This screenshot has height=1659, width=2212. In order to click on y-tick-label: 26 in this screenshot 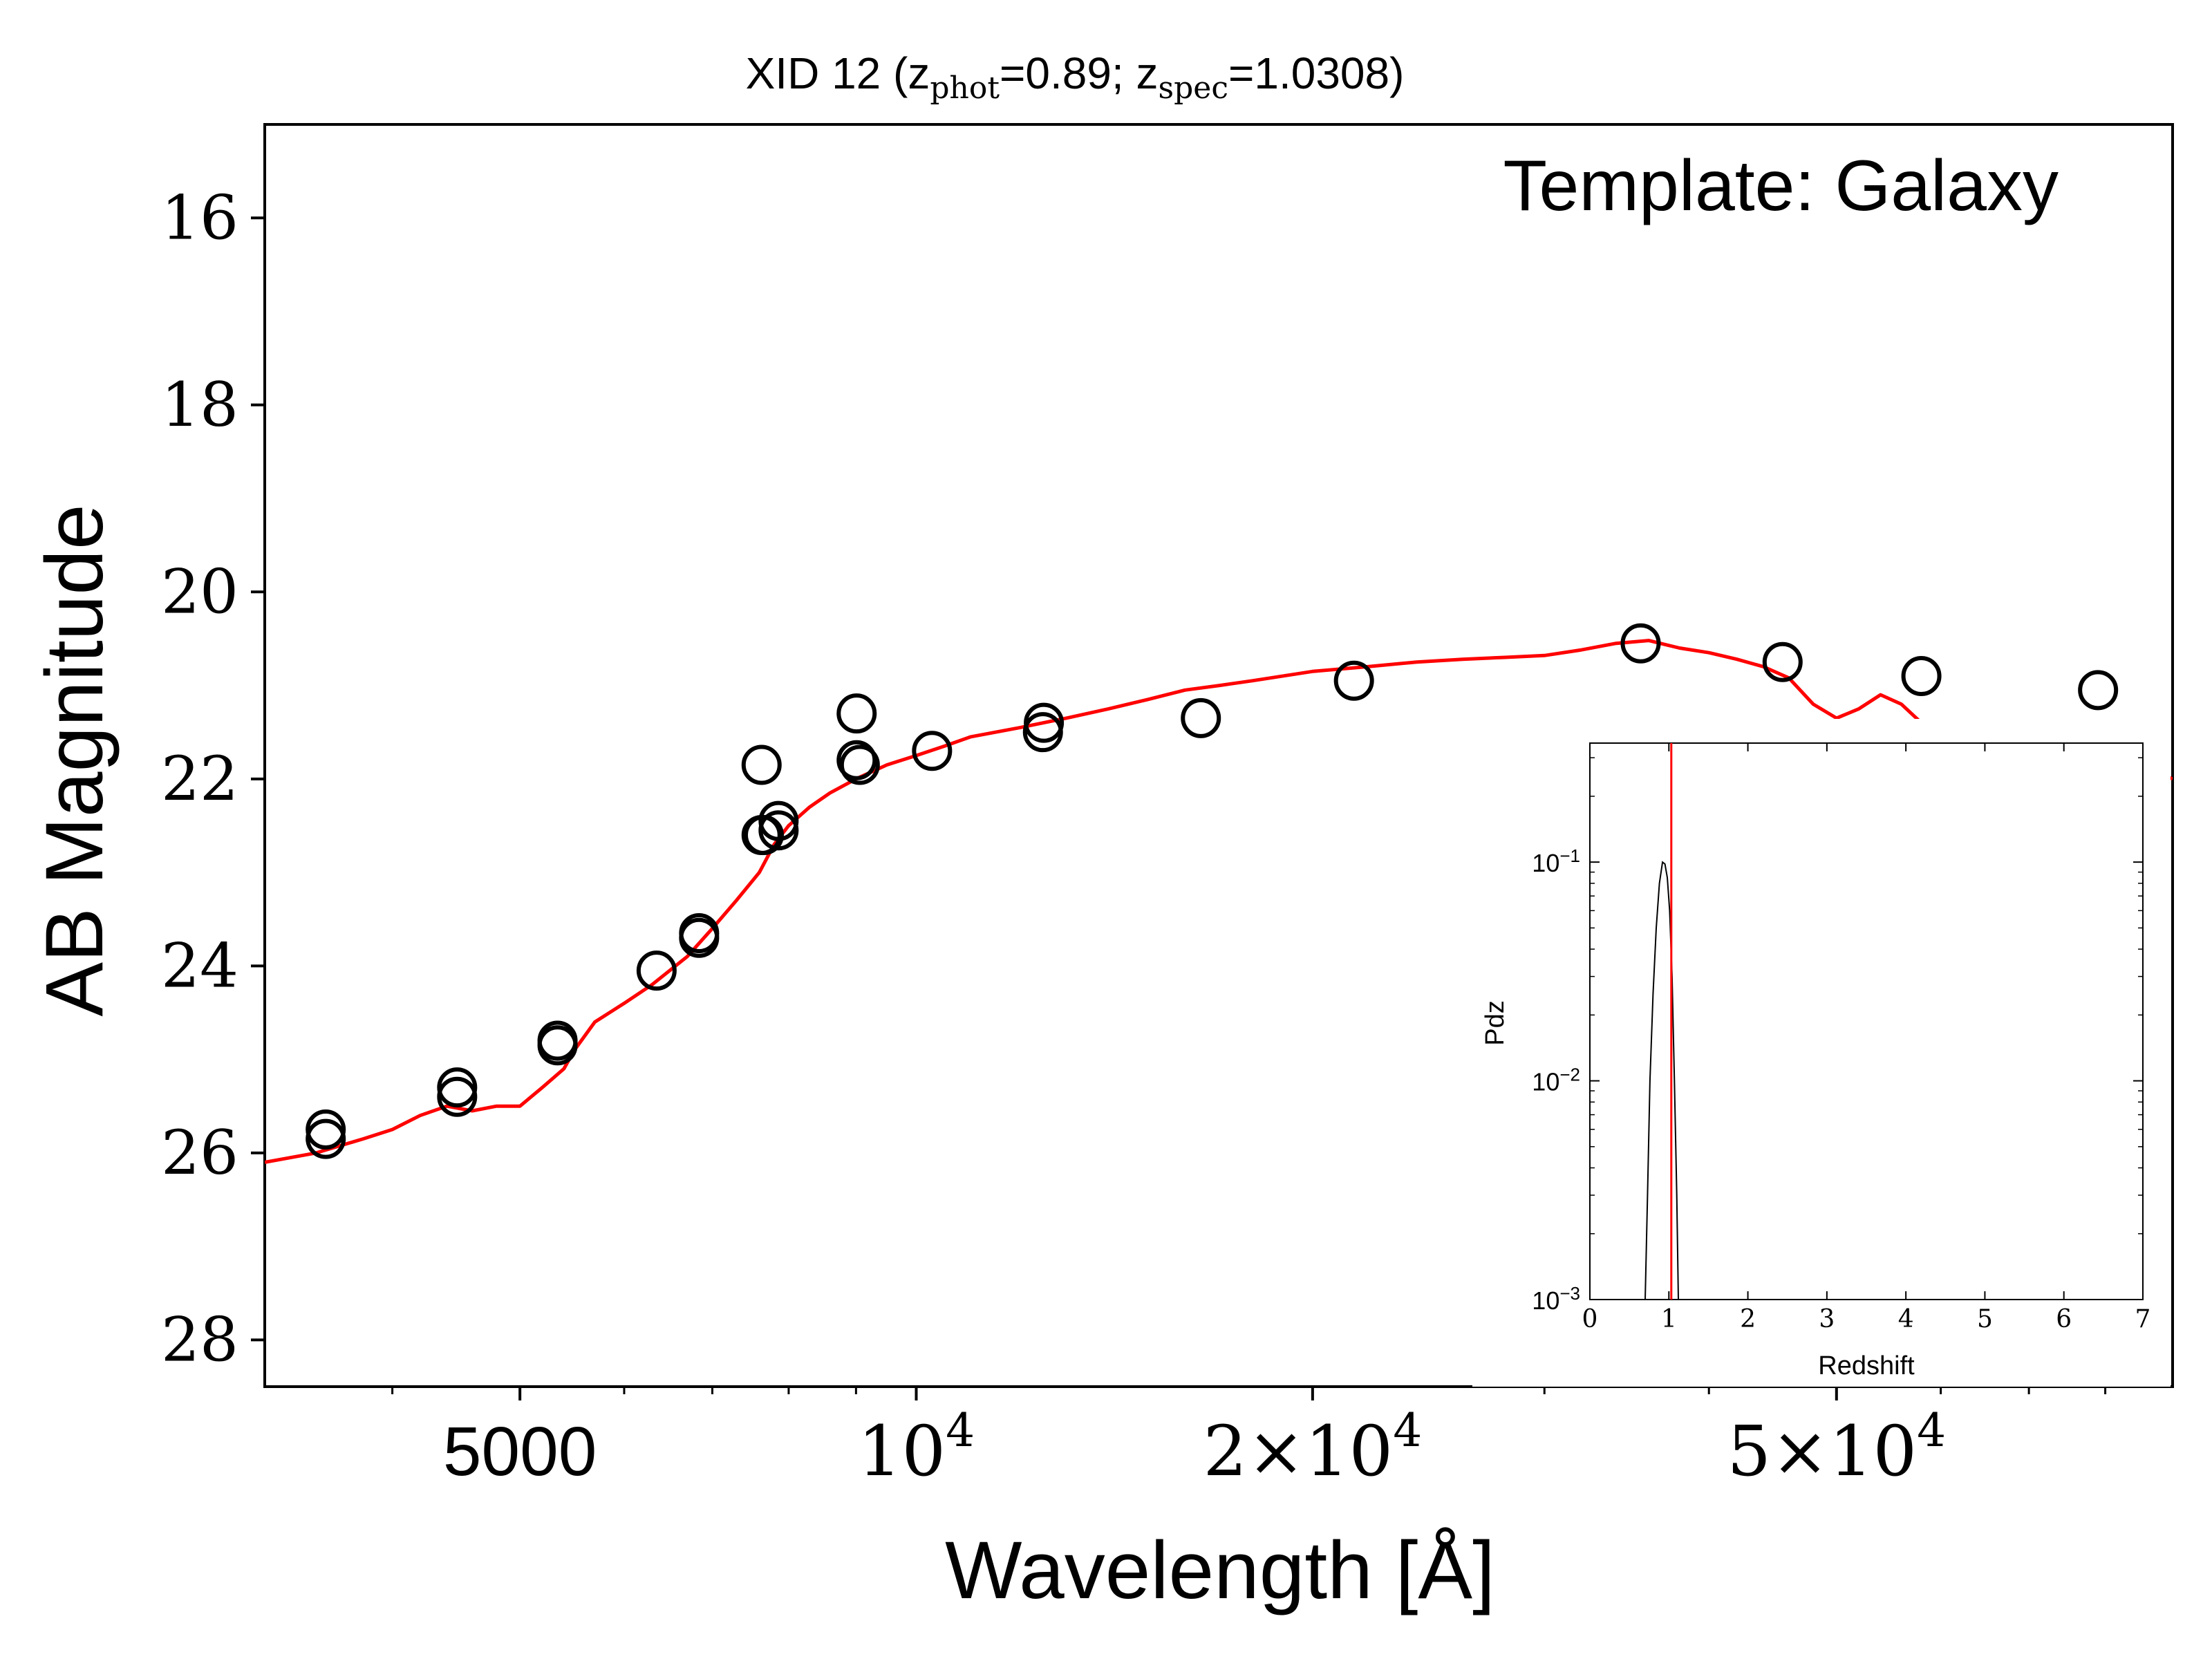, I will do `click(199, 1152)`.